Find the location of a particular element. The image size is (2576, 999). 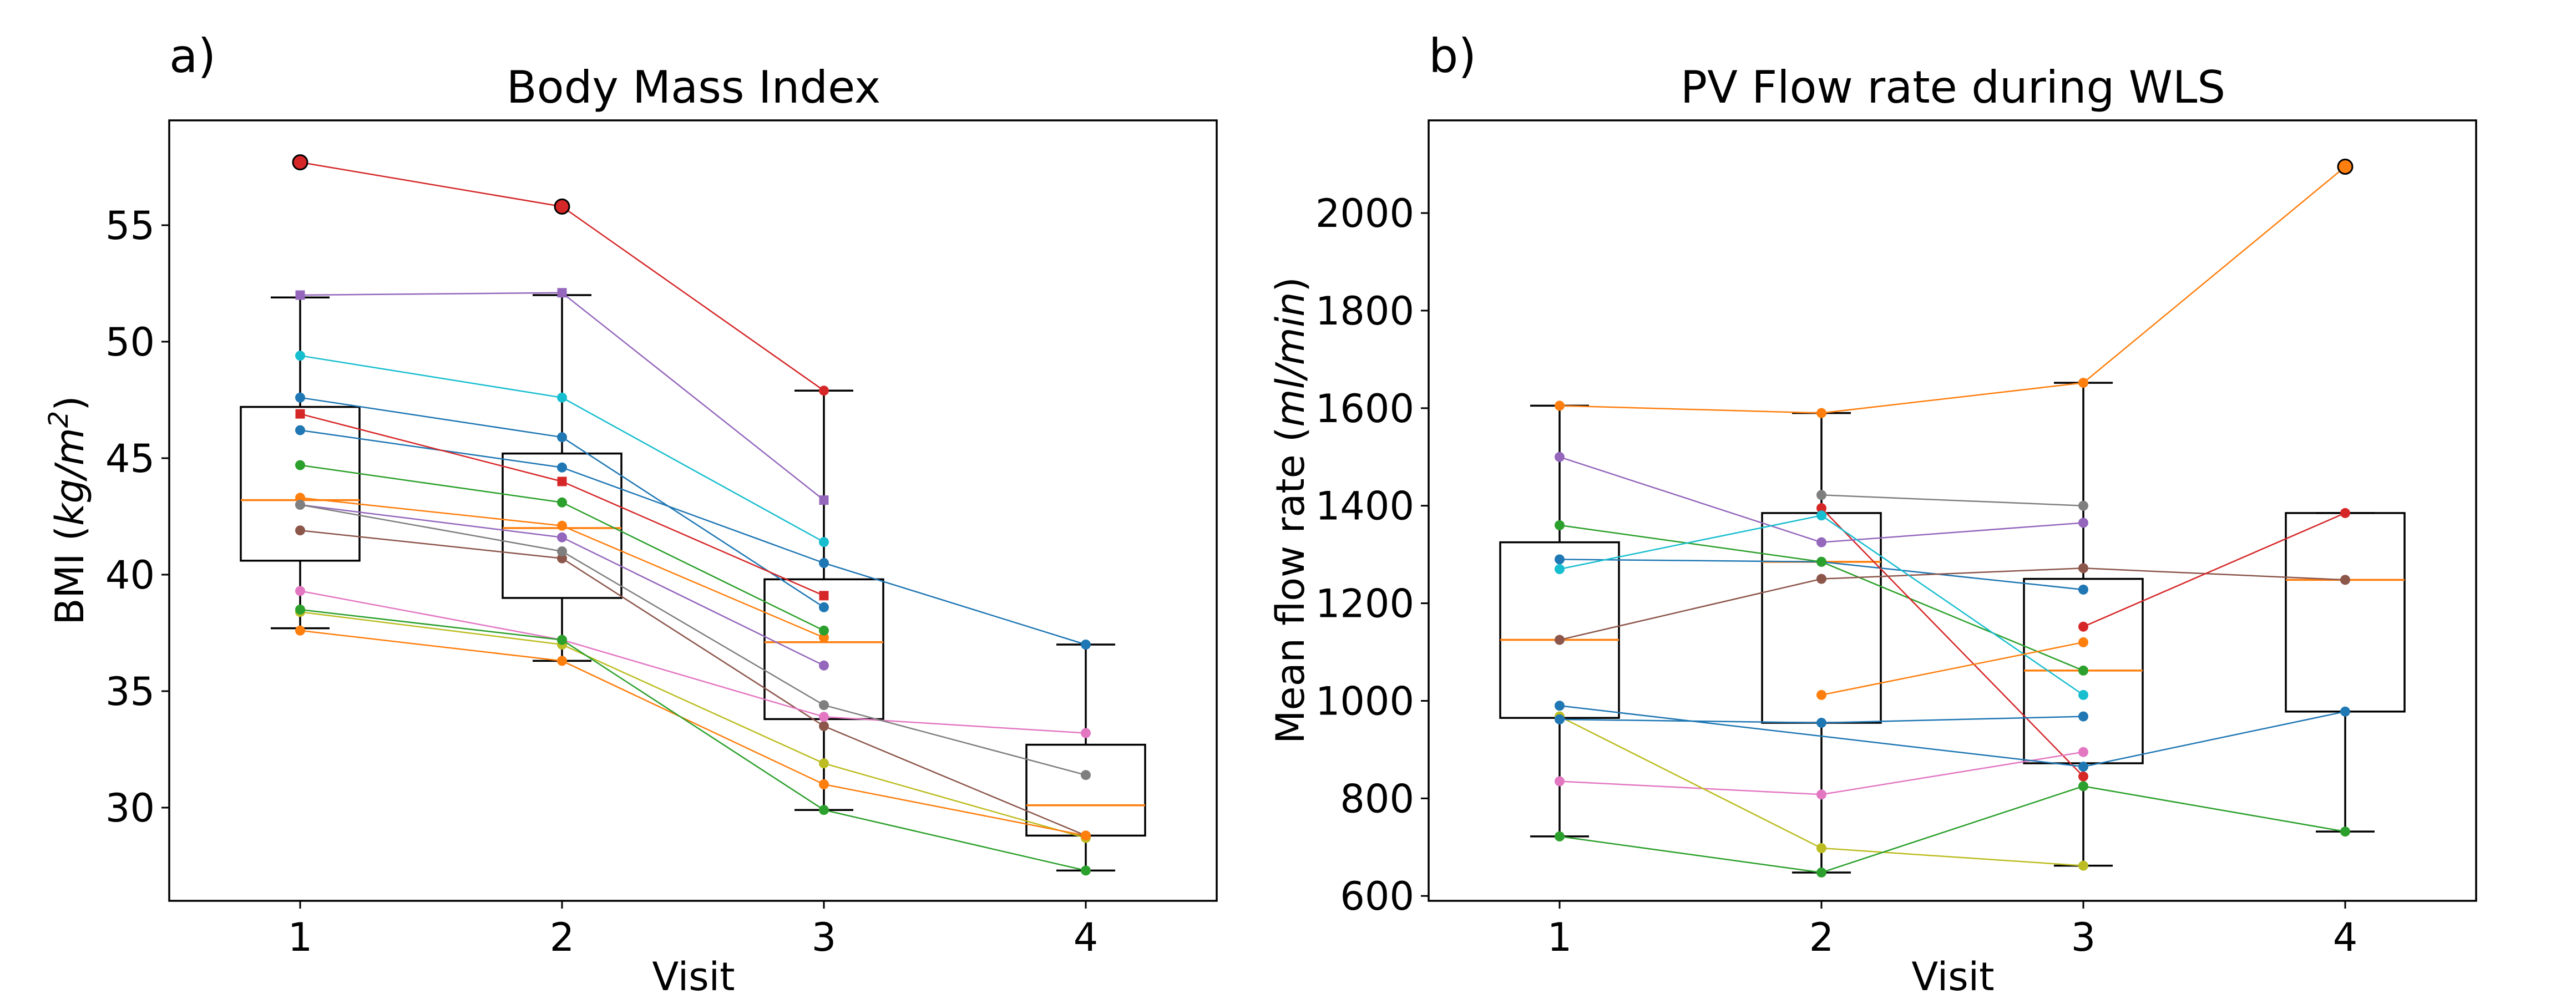

y-tick-label: 800 is located at coordinates (1377, 798).